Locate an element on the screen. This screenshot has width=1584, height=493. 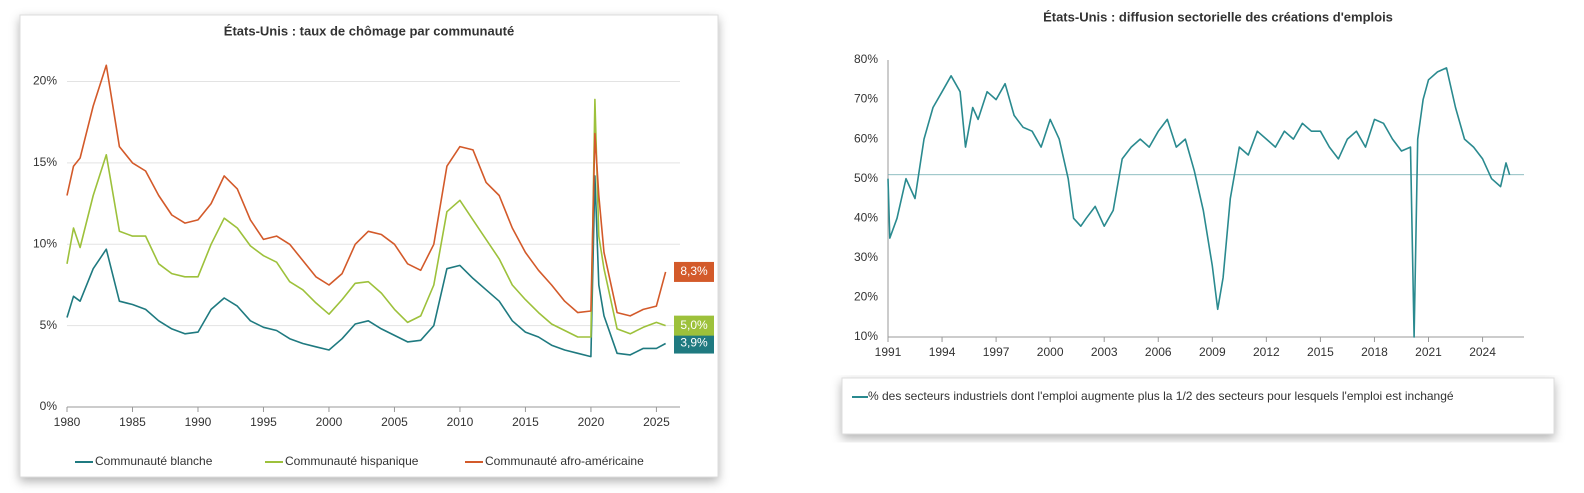
x-tick-label: 2006 is located at coordinates (1158, 352).